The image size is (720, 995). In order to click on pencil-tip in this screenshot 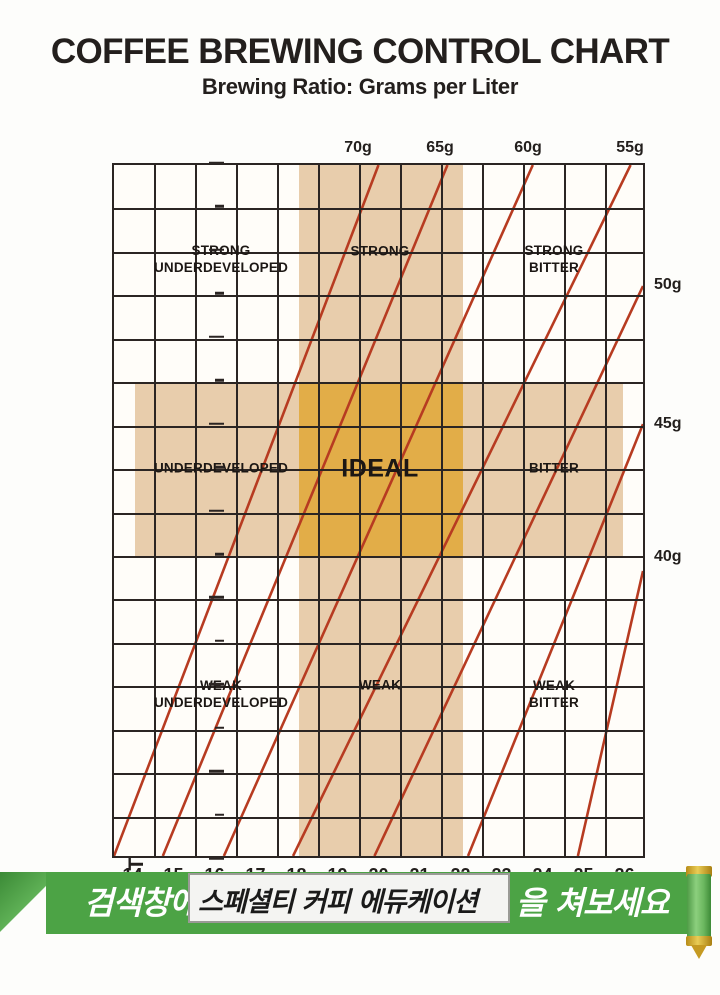, I will do `click(699, 952)`.